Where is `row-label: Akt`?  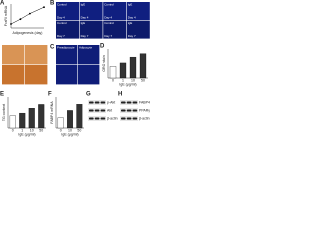 row-label: Akt is located at coordinates (109, 110).